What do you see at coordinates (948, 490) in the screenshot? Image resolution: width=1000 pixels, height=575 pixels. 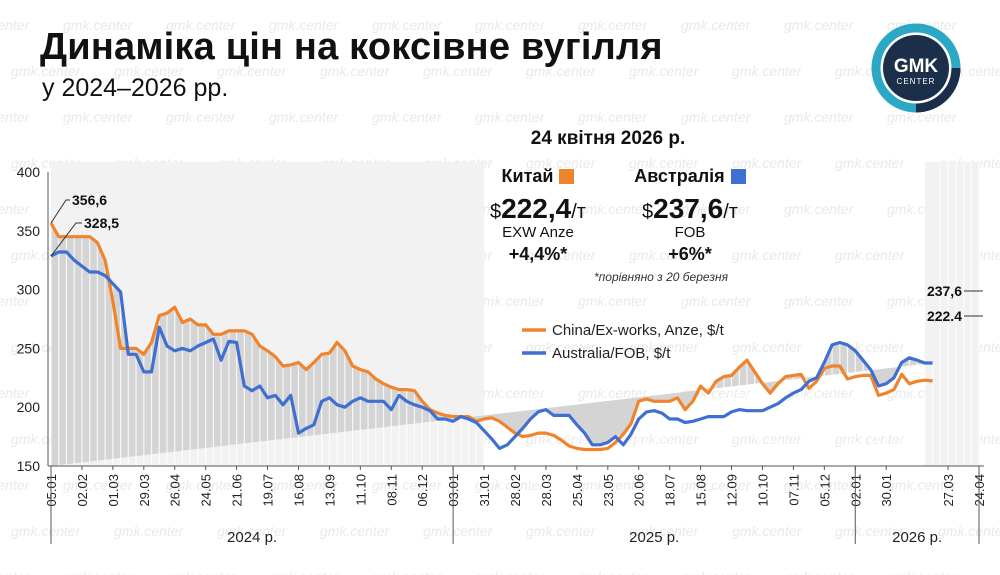 I see `x-tick-label: 27.03` at bounding box center [948, 490].